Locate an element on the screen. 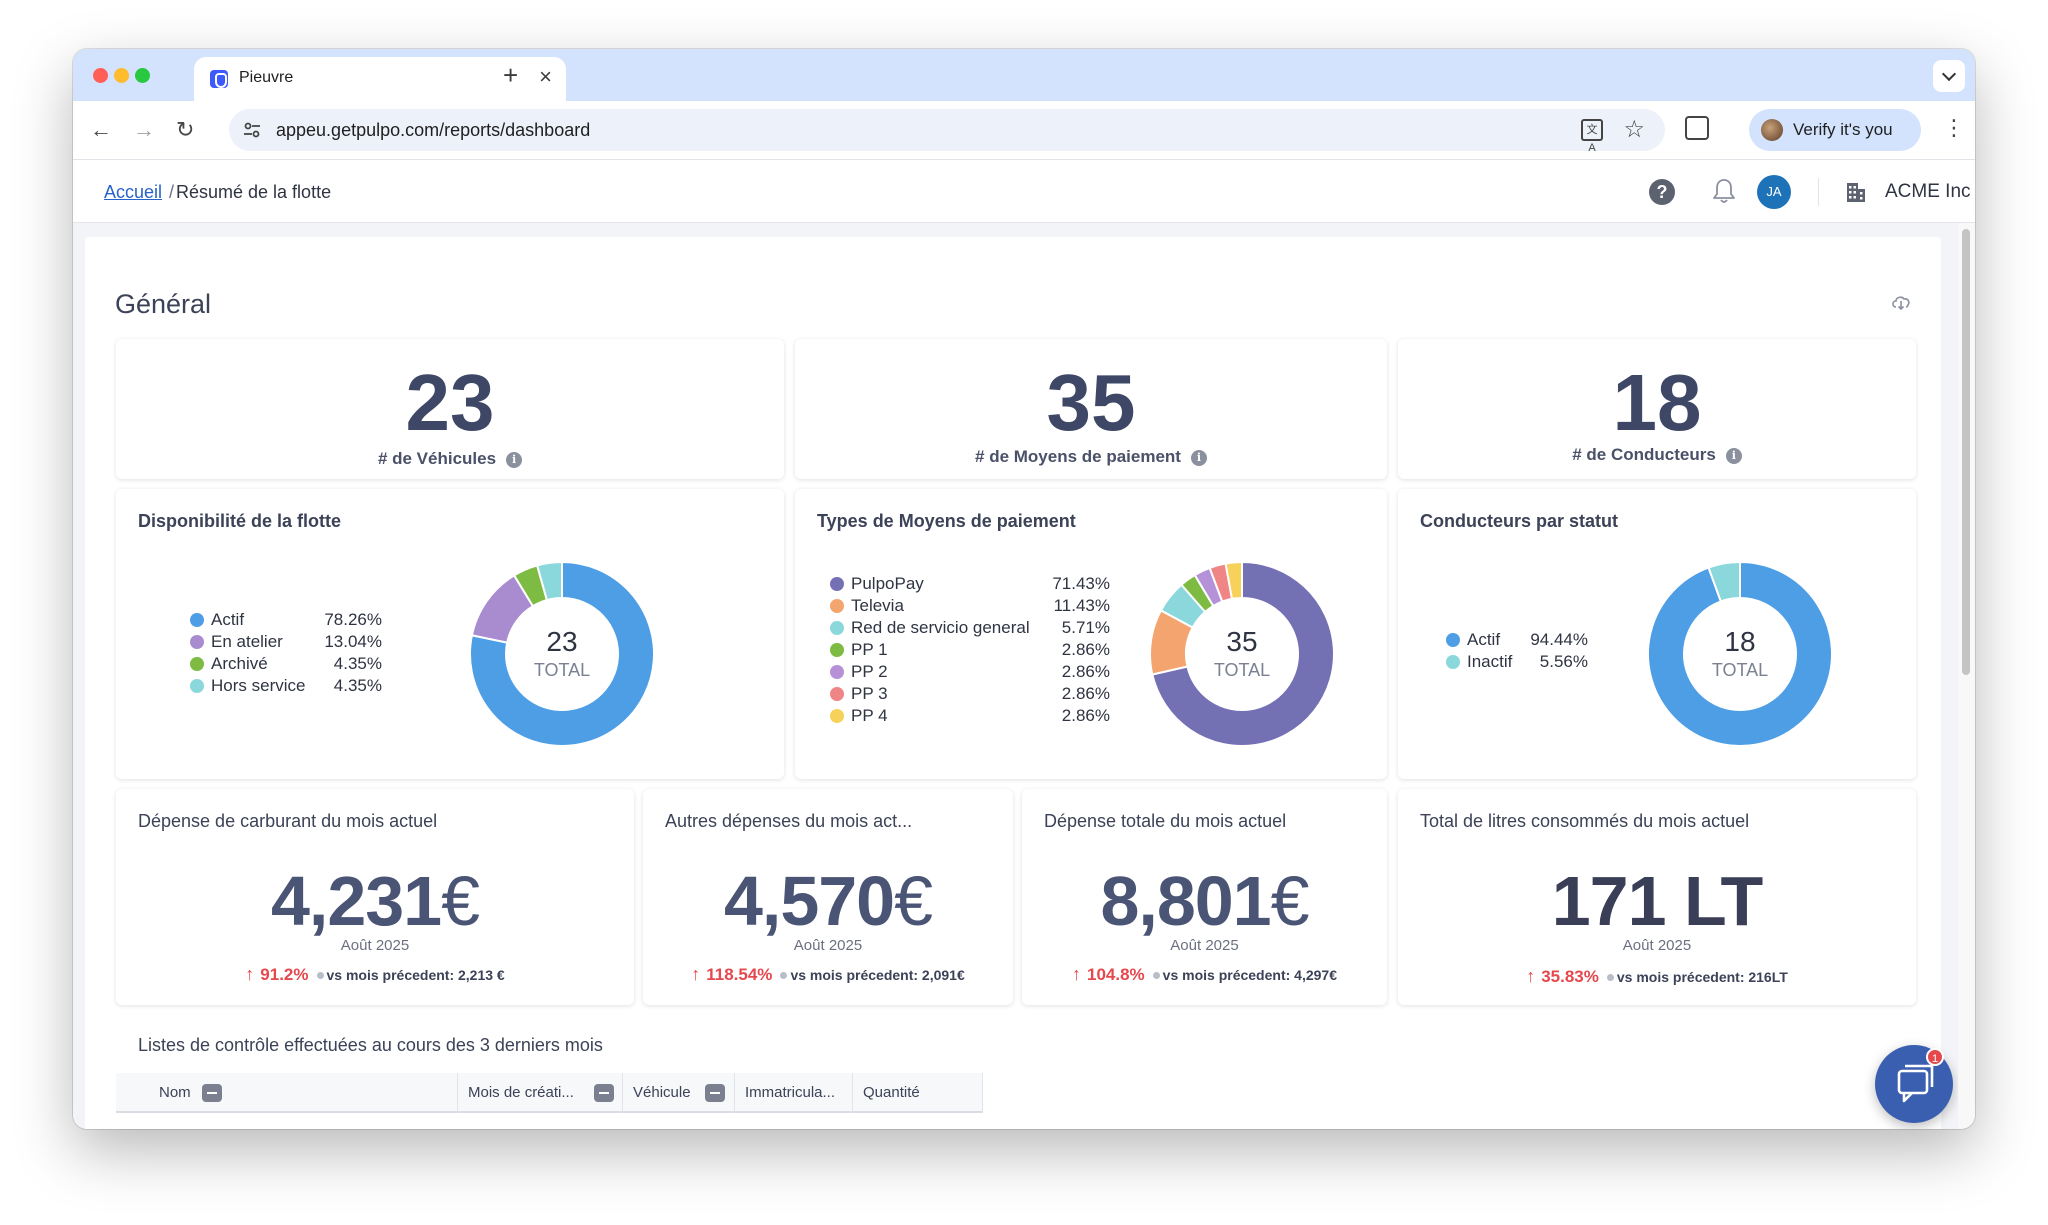 This screenshot has width=2048, height=1225. legend-item: En atelier 13.04% is located at coordinates (286, 642).